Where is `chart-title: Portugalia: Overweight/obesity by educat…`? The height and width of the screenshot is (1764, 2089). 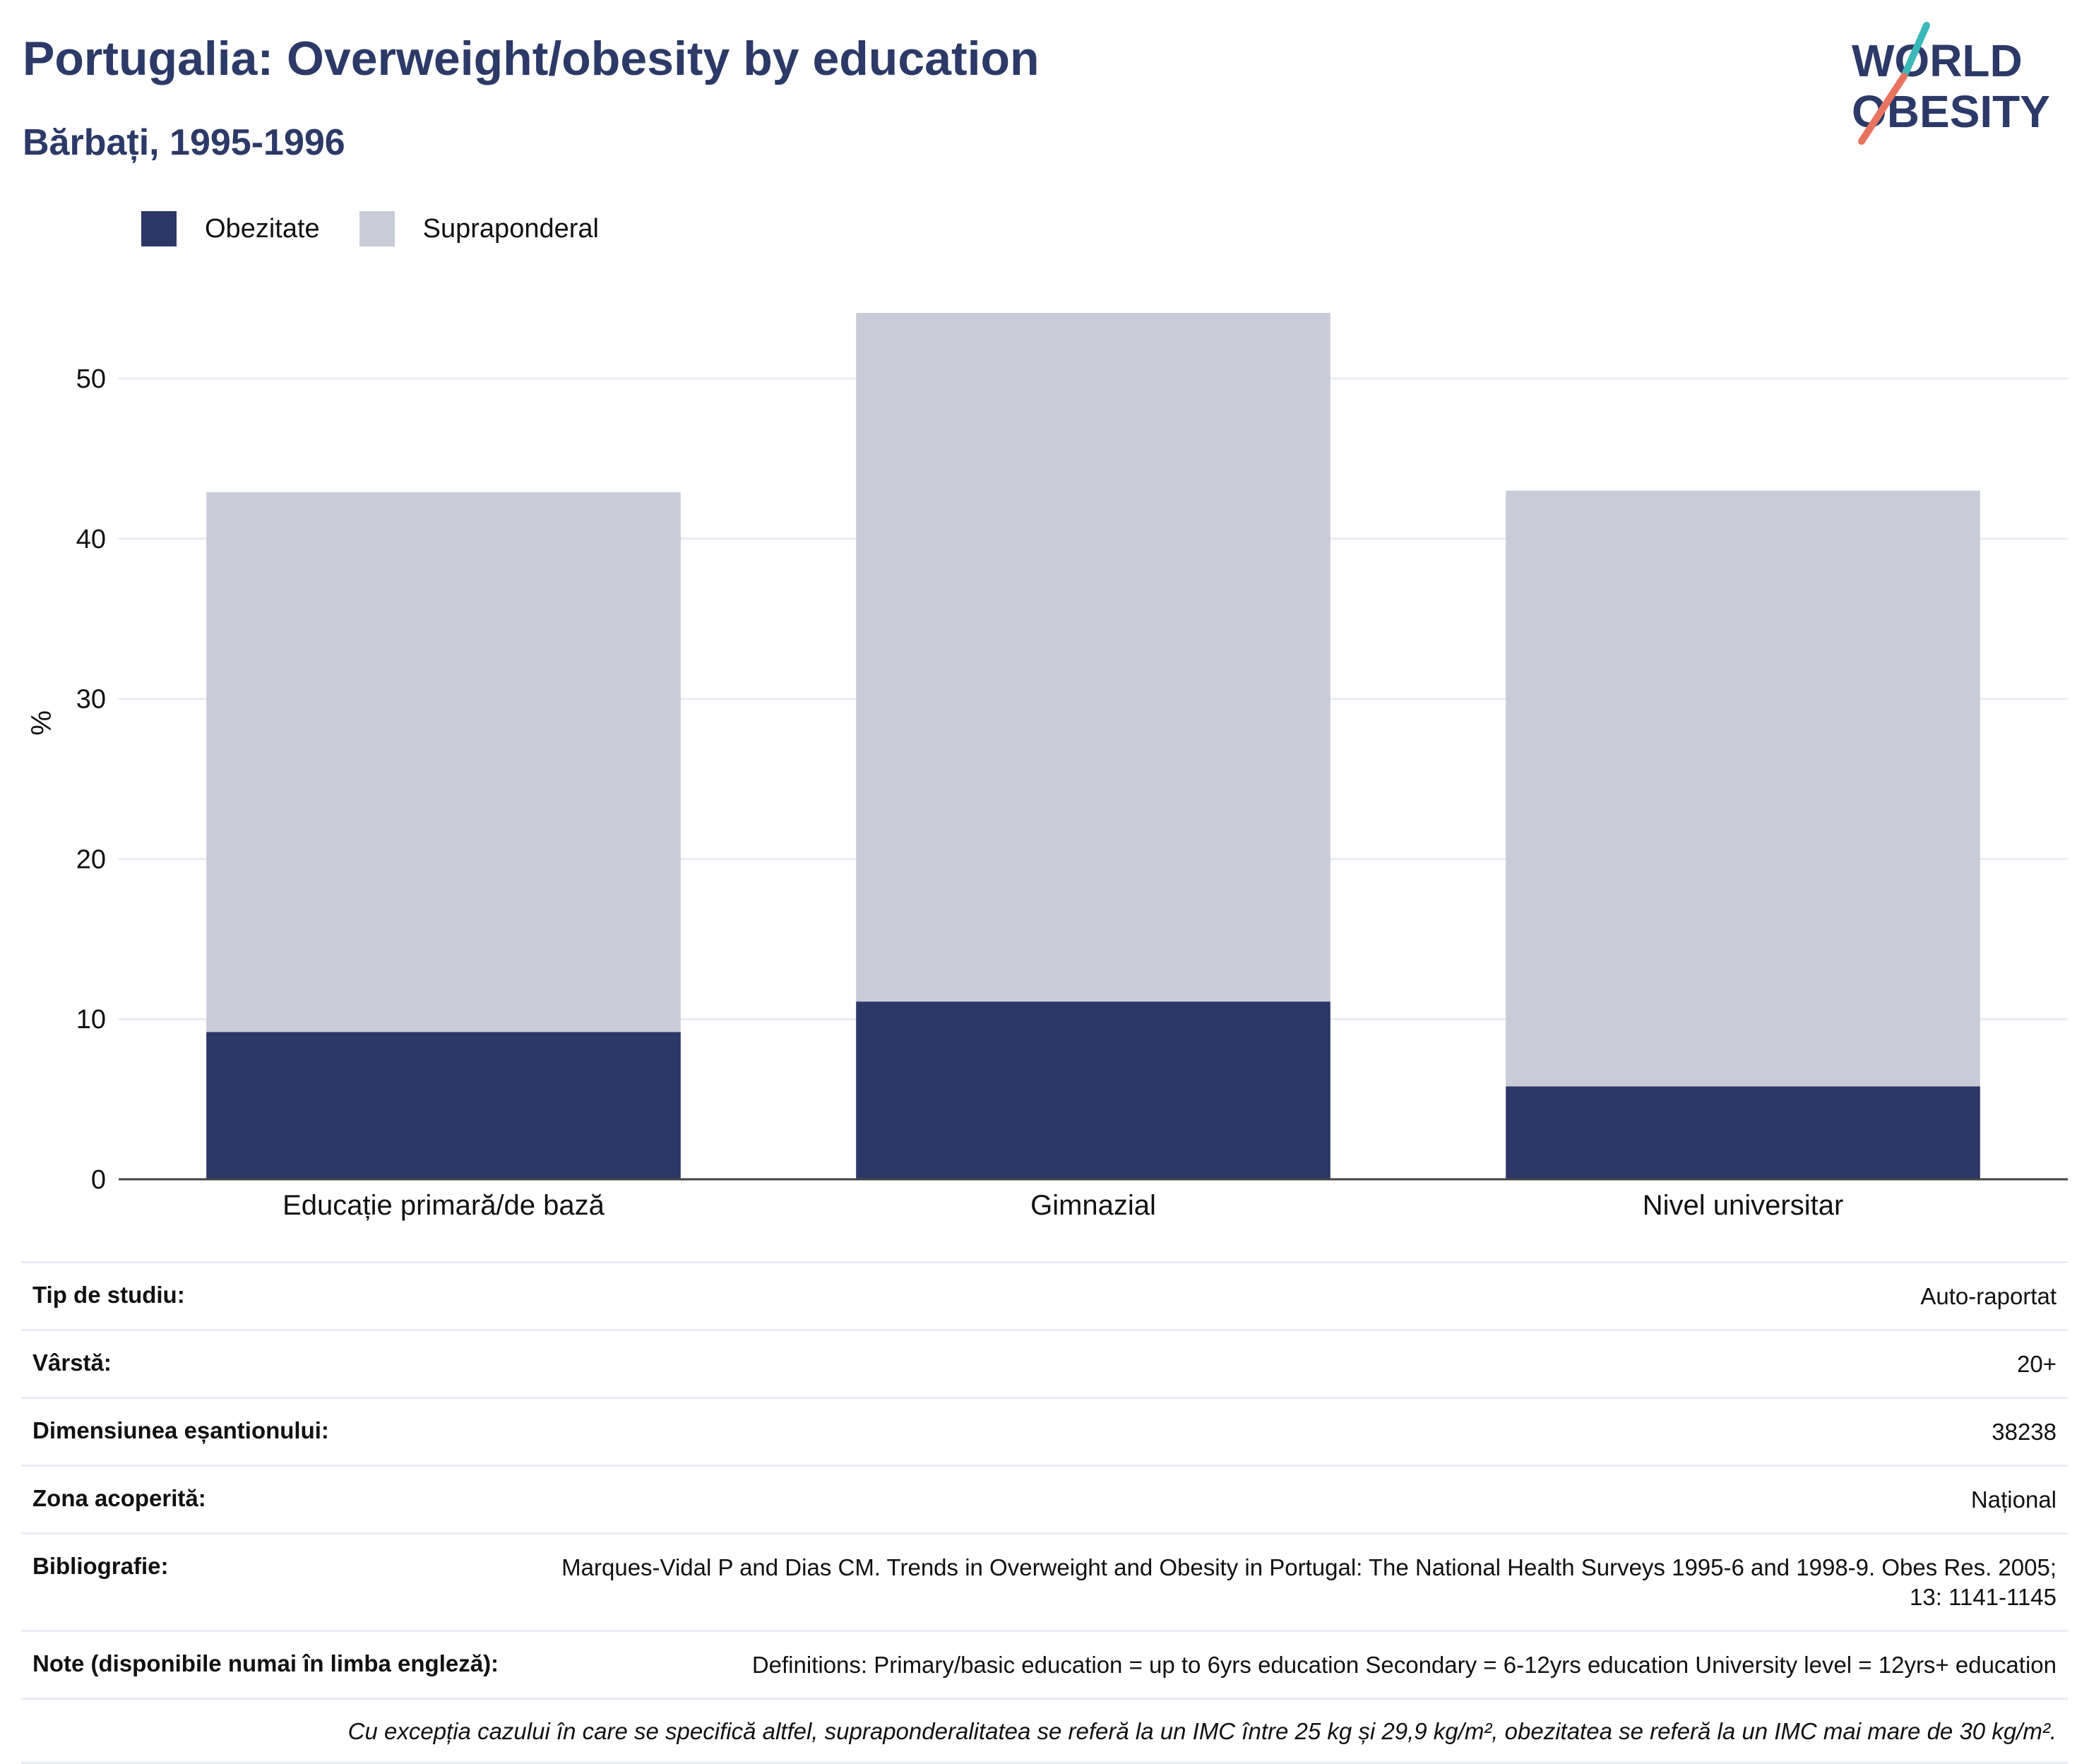
chart-title: Portugalia: Overweight/obesity by educat… is located at coordinates (531, 58).